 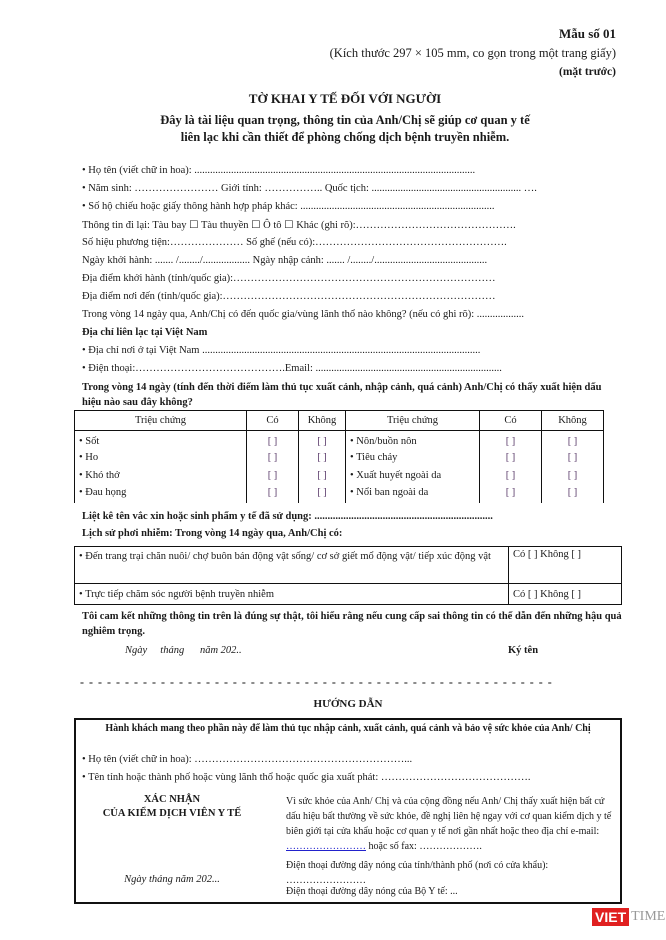 I want to click on page-title: TỜ KHAI Y TẾ ĐỐI VỚI NGƯỜI, so click(x=345, y=98).